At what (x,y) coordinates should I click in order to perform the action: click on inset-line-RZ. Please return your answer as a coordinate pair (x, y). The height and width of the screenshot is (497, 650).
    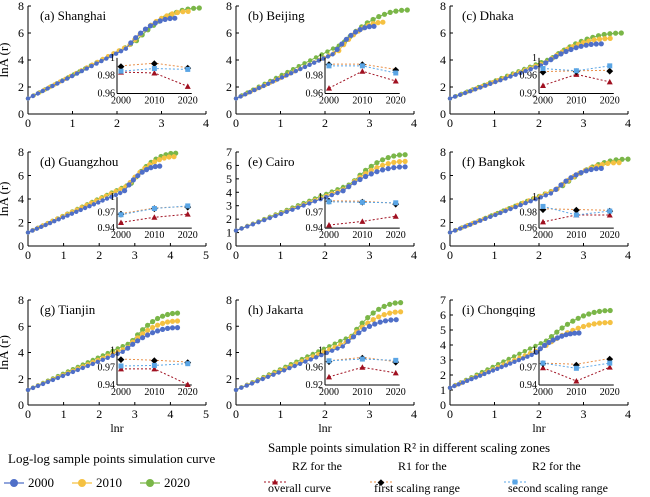
    Looking at the image, I should click on (362, 372).